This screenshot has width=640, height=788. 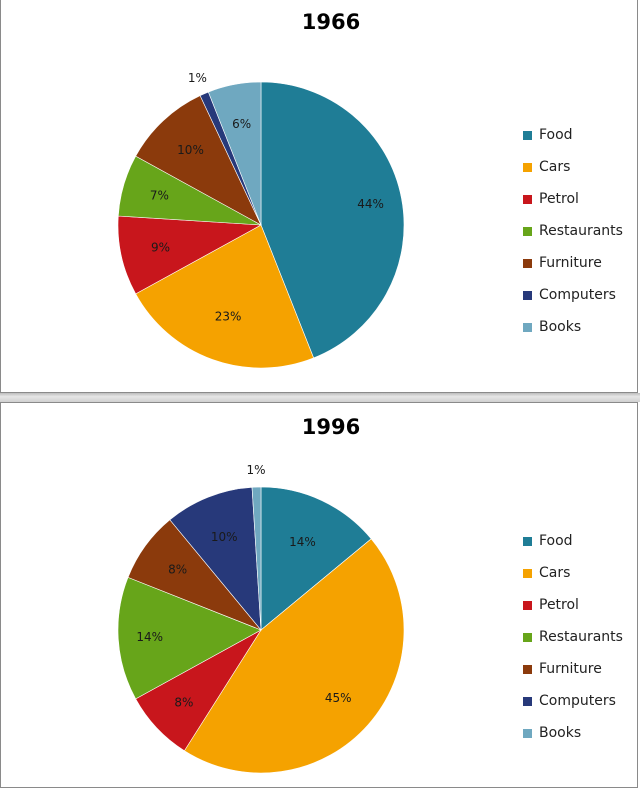 What do you see at coordinates (159, 195) in the screenshot?
I see `data-label-restaurants: 7%` at bounding box center [159, 195].